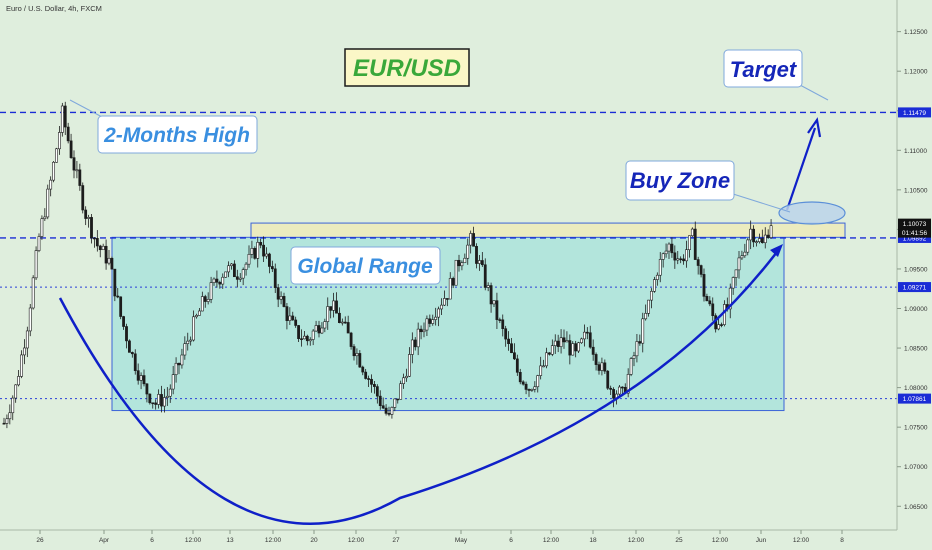 The height and width of the screenshot is (550, 932). Describe the element at coordinates (812, 213) in the screenshot. I see `buy-zone-ellipse` at that location.